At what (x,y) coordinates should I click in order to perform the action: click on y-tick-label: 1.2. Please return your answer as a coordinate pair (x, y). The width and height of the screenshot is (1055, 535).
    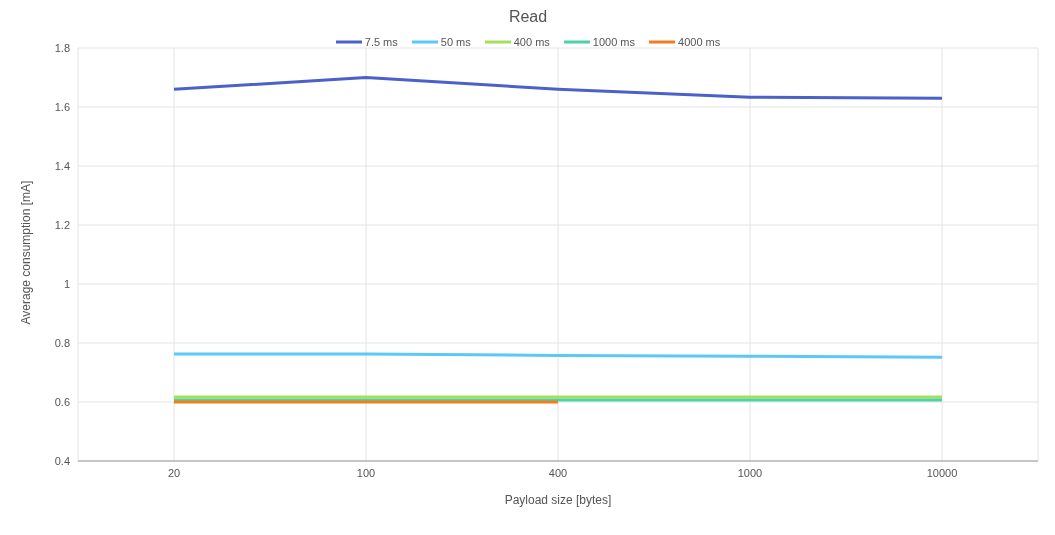
    Looking at the image, I should click on (62, 224).